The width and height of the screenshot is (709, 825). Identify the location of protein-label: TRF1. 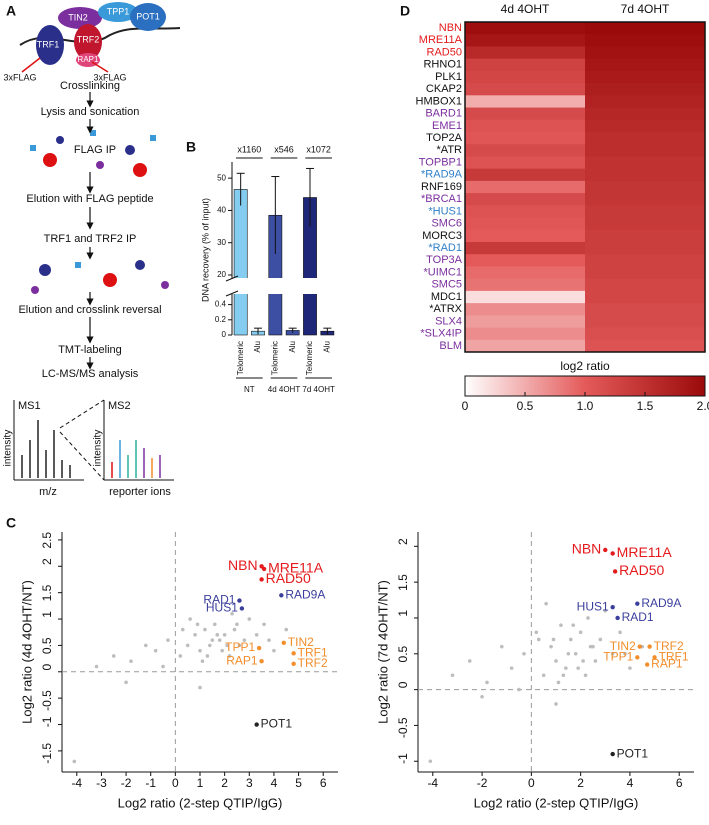
(48, 44).